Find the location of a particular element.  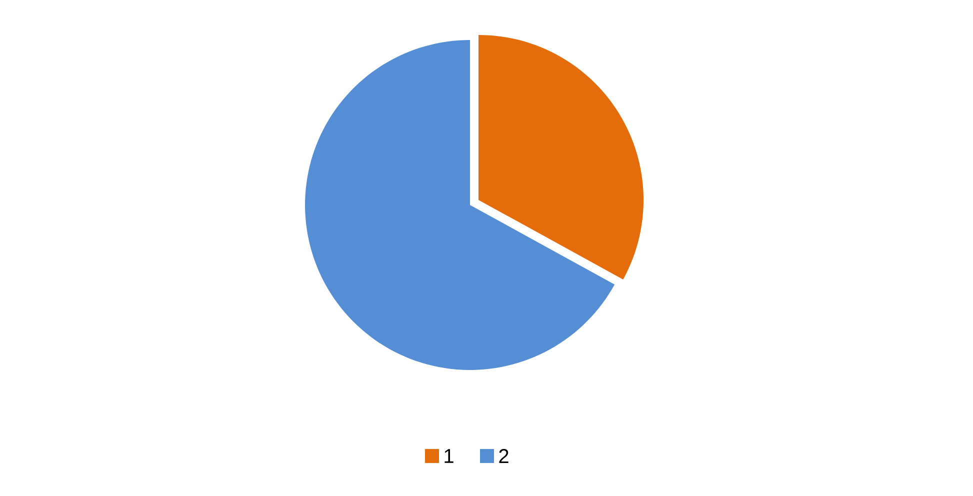

legend-label: 1 is located at coordinates (449, 456).